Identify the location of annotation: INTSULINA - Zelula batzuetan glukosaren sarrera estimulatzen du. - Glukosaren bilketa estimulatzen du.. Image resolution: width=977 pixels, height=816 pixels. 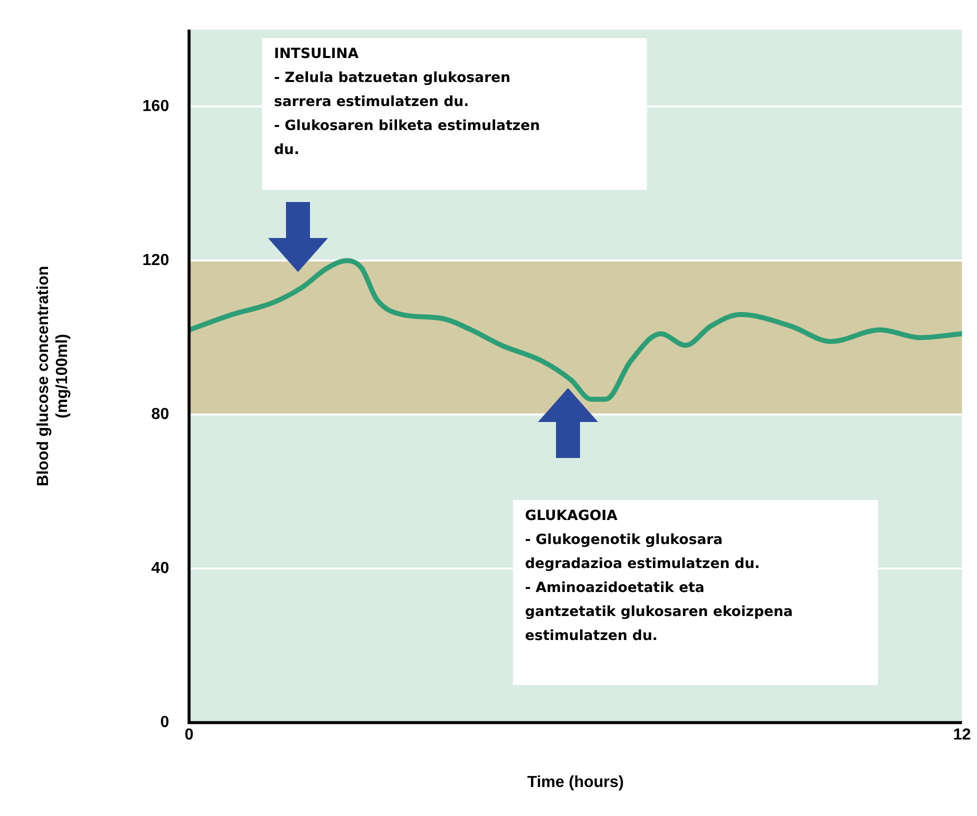
(407, 102).